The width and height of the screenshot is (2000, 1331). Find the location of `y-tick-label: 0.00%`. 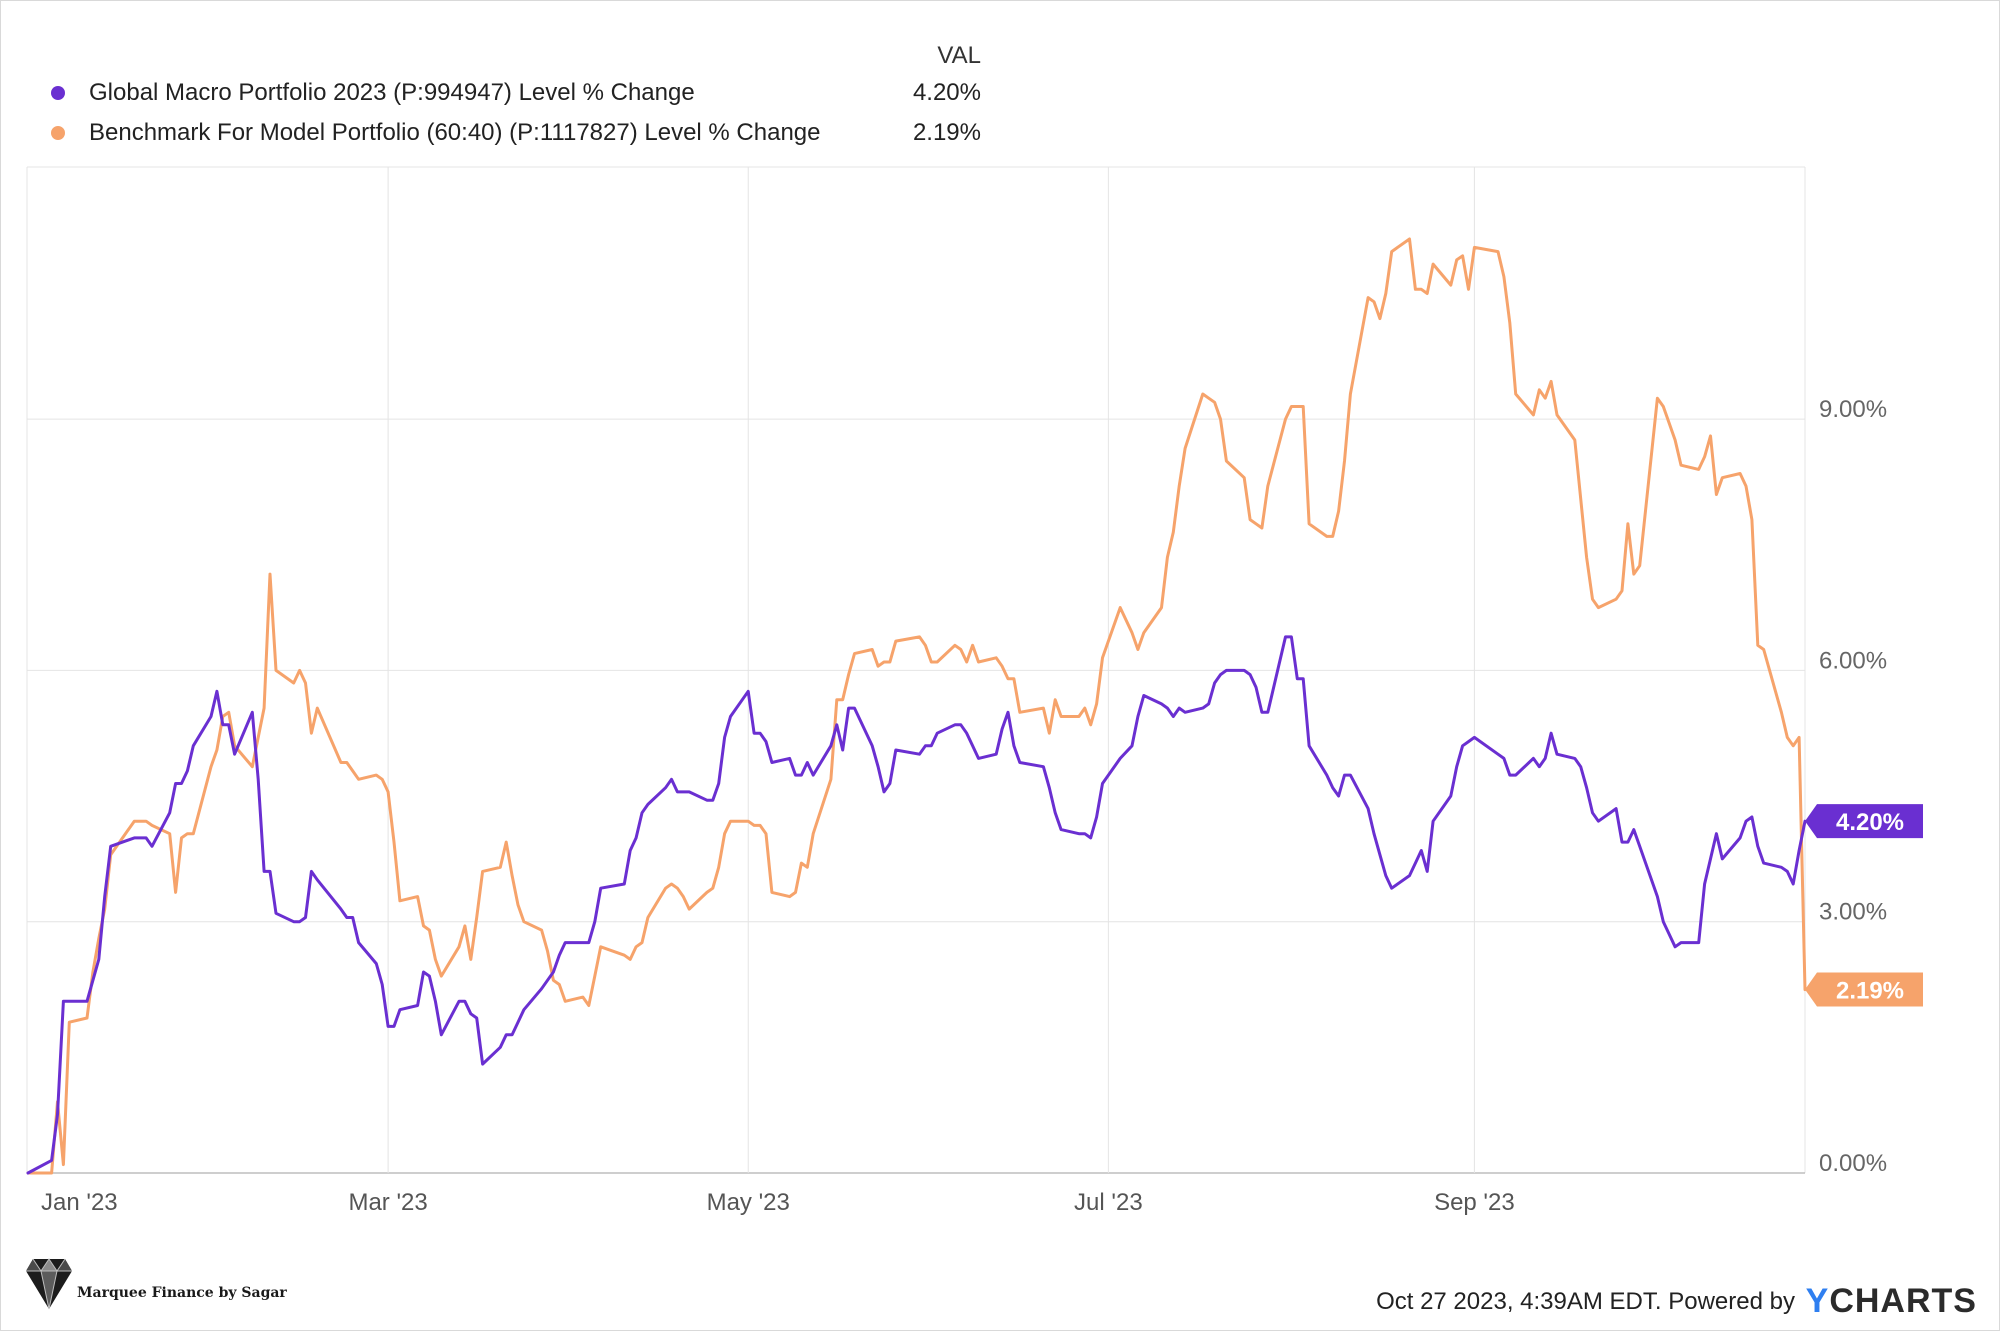

y-tick-label: 0.00% is located at coordinates (1853, 1163).